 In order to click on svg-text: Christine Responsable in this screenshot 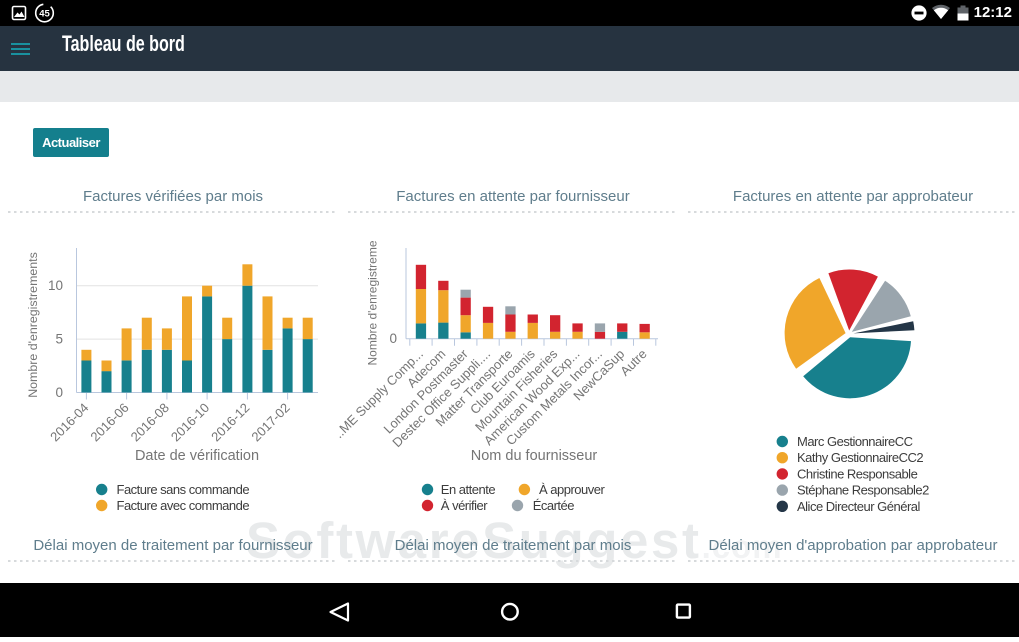, I will do `click(857, 473)`.